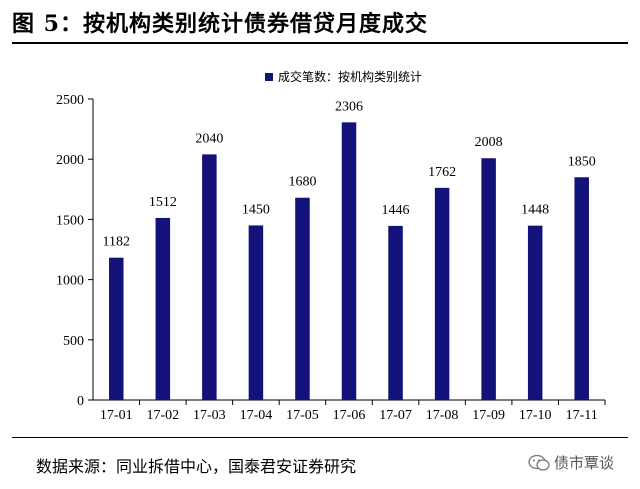 The height and width of the screenshot is (489, 640). What do you see at coordinates (350, 76) in the screenshot?
I see `legend-label: 成交笔数：按机构类别统计` at bounding box center [350, 76].